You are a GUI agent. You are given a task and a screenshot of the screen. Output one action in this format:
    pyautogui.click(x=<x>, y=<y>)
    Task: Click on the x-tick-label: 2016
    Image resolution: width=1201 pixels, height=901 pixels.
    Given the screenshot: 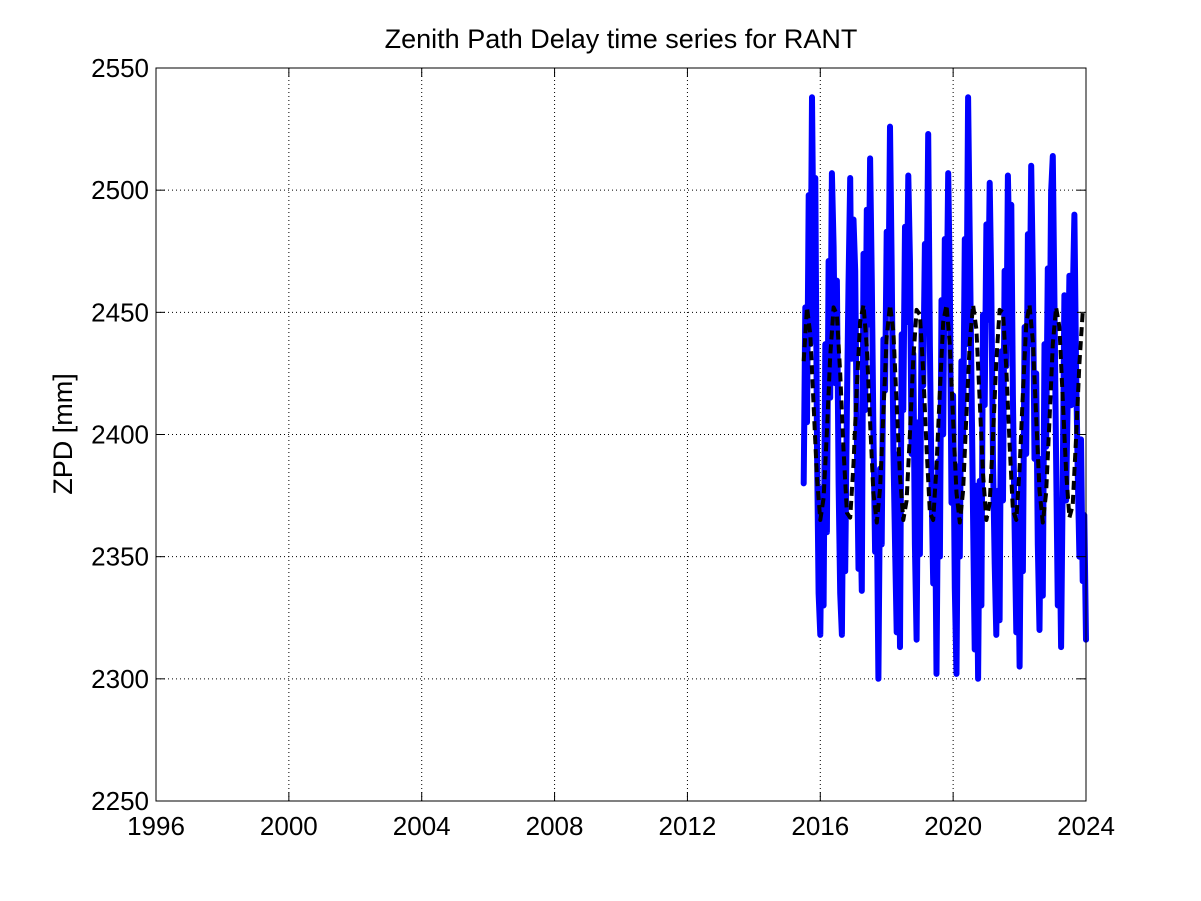 What is the action you would take?
    pyautogui.click(x=820, y=826)
    